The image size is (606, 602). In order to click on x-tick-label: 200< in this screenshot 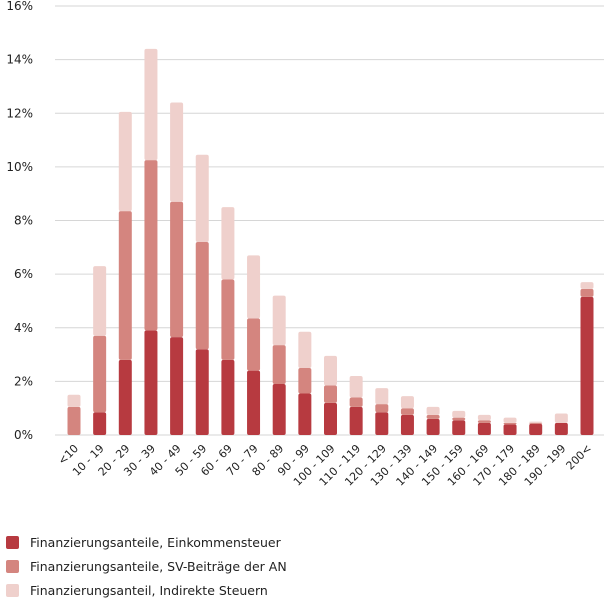, I will do `click(579, 457)`.